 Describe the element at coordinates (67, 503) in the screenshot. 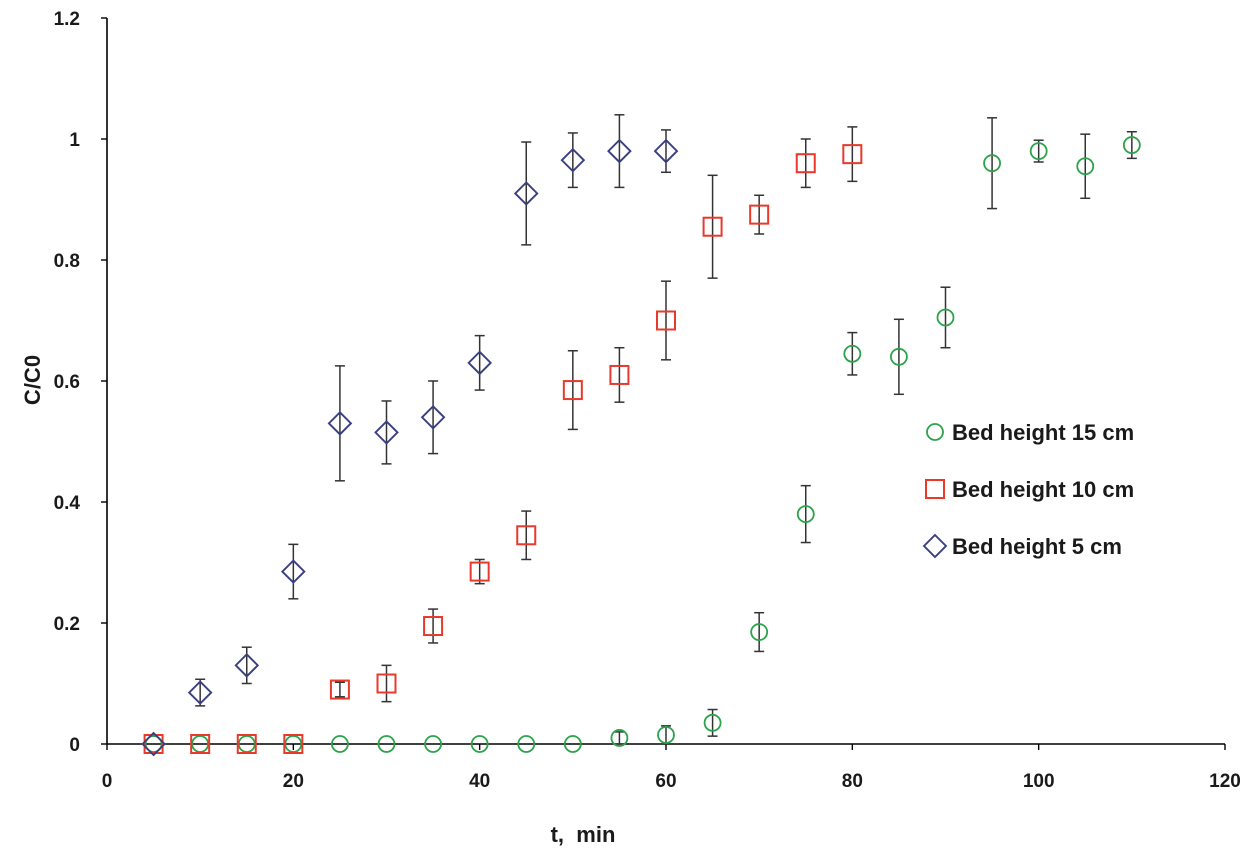

I see `y-tick-label: 0.4` at that location.